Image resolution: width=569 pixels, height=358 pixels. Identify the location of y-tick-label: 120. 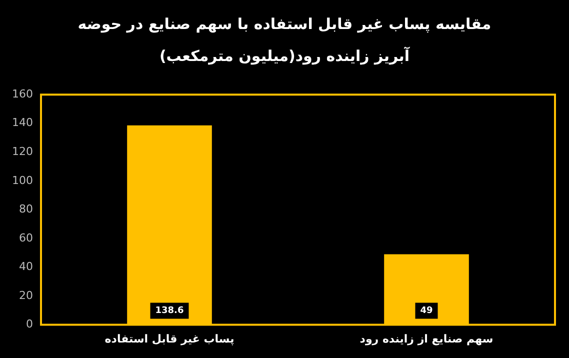
(22, 151).